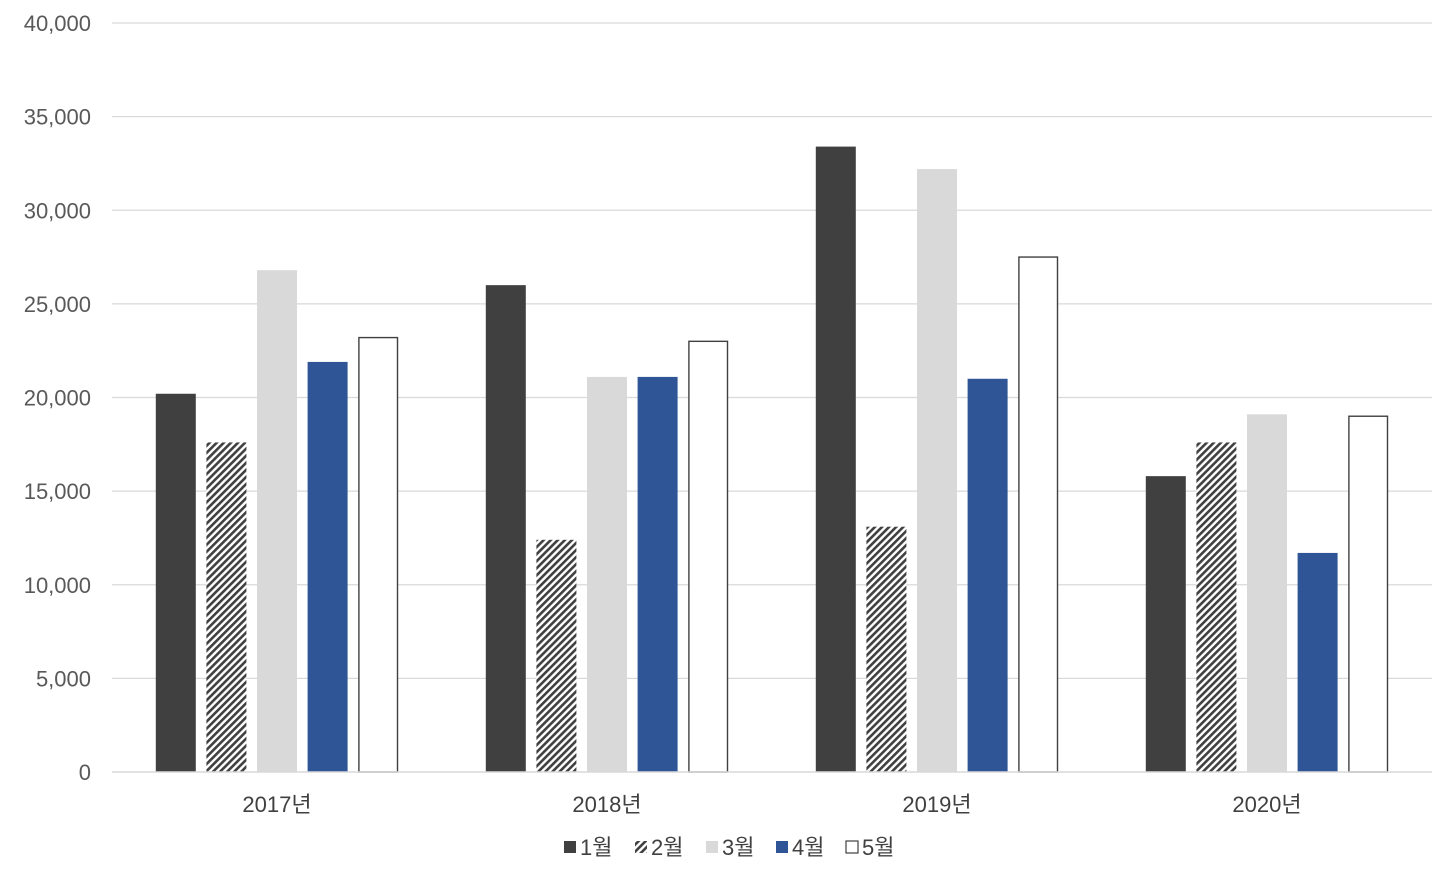 This screenshot has width=1454, height=889. What do you see at coordinates (657, 574) in the screenshot?
I see `bar-2018년-4월` at bounding box center [657, 574].